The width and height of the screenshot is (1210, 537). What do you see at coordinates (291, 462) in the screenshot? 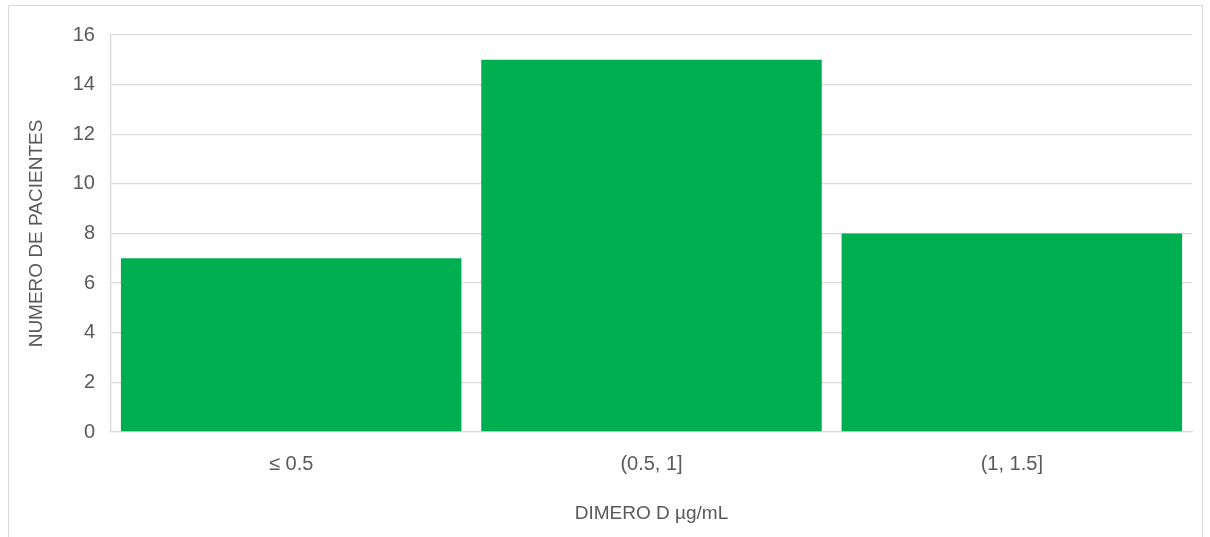
I see `x-tick-label: ≤ 0.5` at bounding box center [291, 462].